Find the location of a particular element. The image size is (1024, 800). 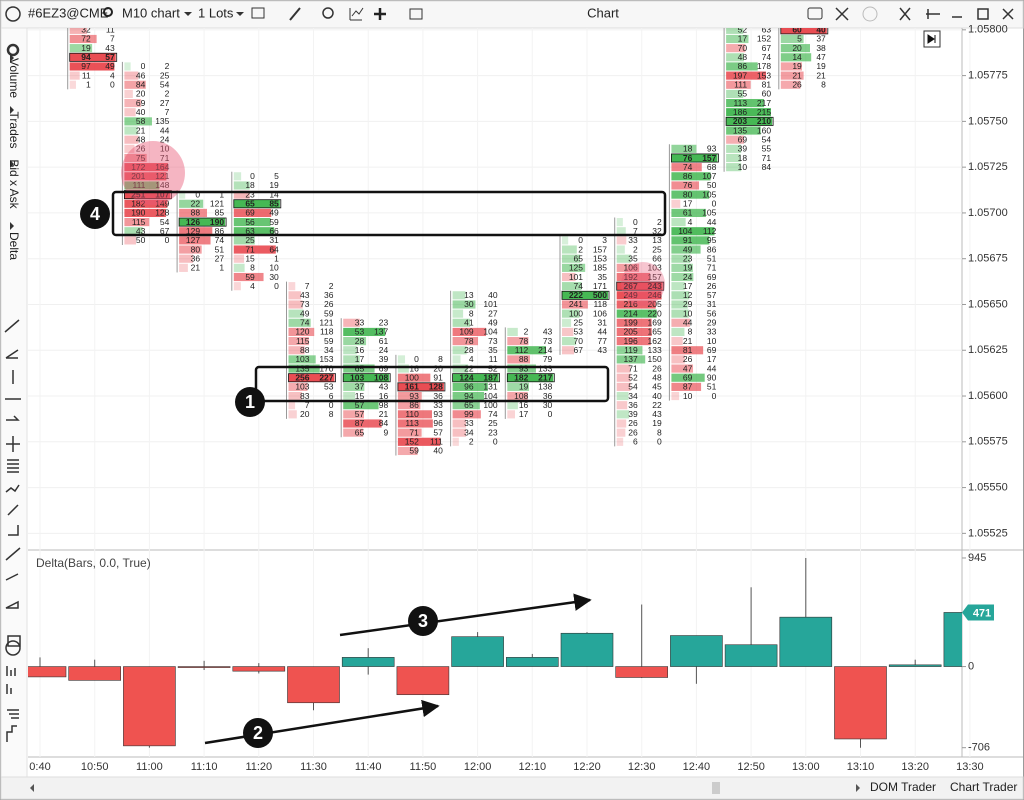

ask-volume: 11 is located at coordinates (110, 30).